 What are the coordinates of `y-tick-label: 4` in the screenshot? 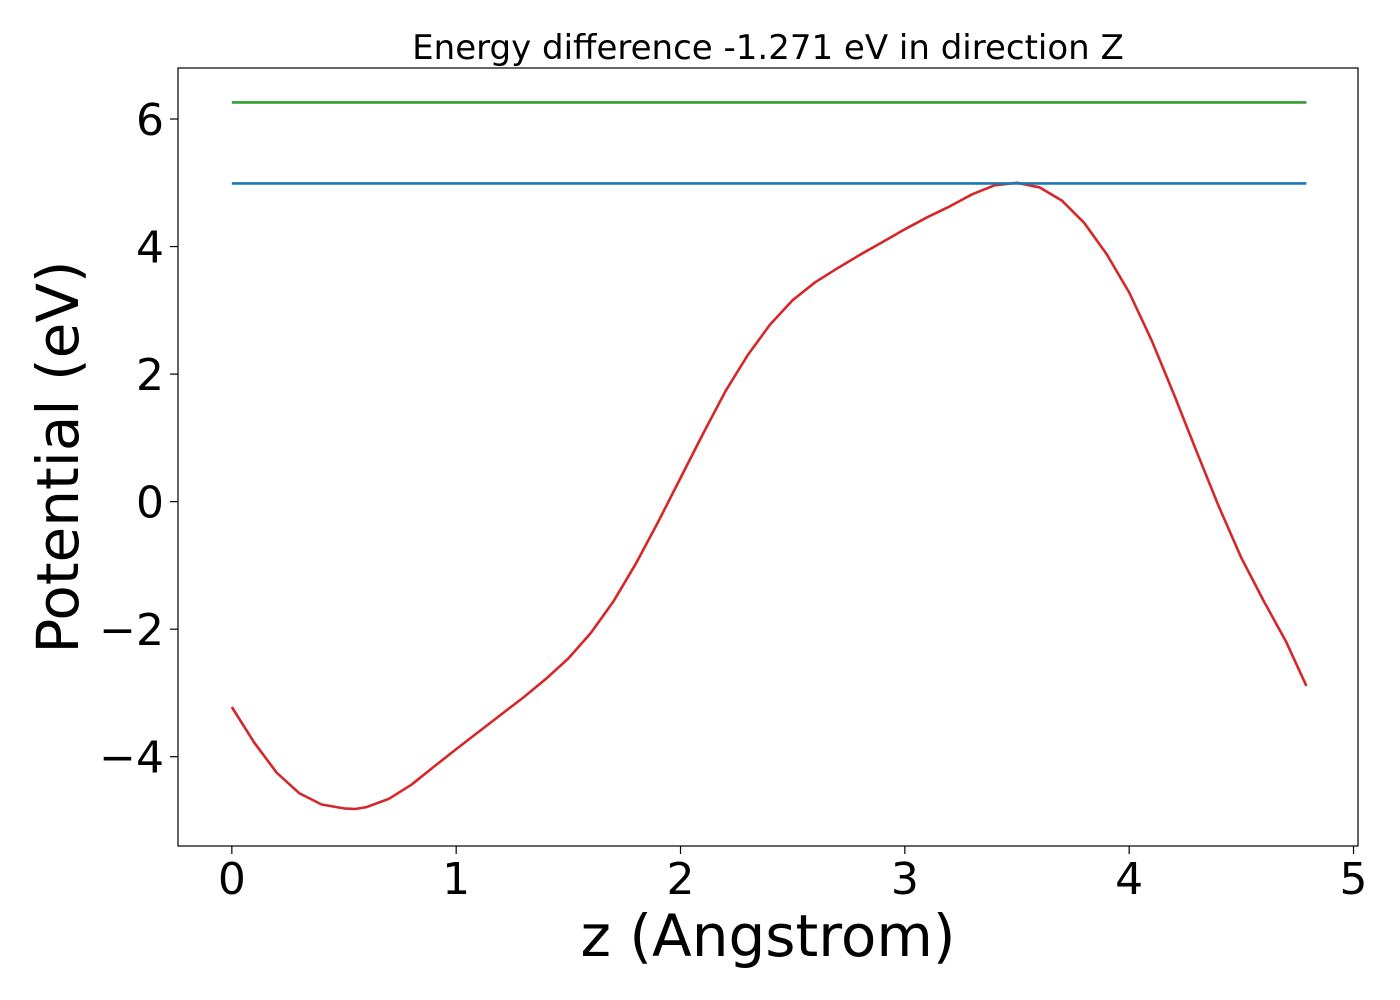 It's located at (150, 248).